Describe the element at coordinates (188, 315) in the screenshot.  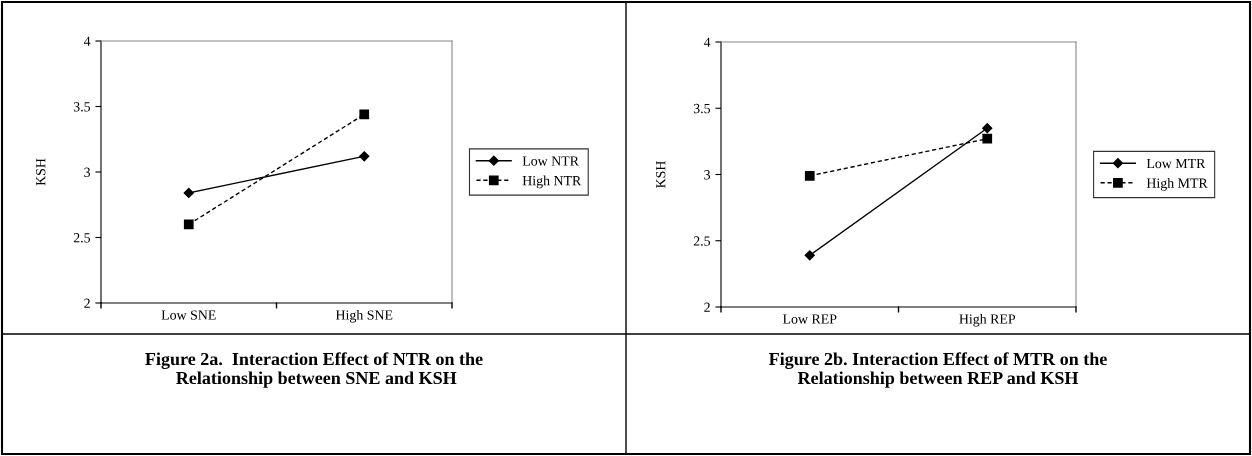
I see `x-tick-label: Low SNE` at that location.